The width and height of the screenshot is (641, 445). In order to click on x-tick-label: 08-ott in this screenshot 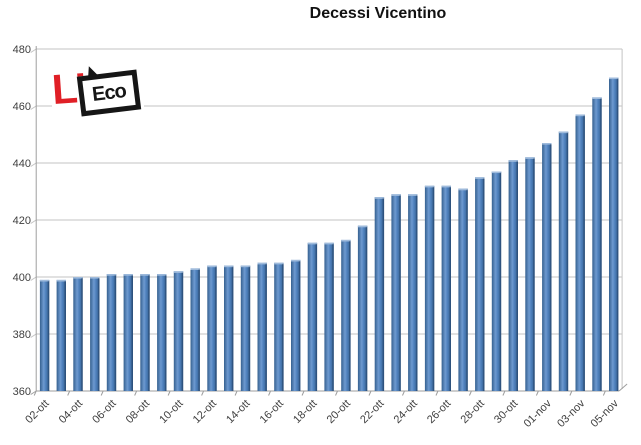, I will do `click(138, 412)`.